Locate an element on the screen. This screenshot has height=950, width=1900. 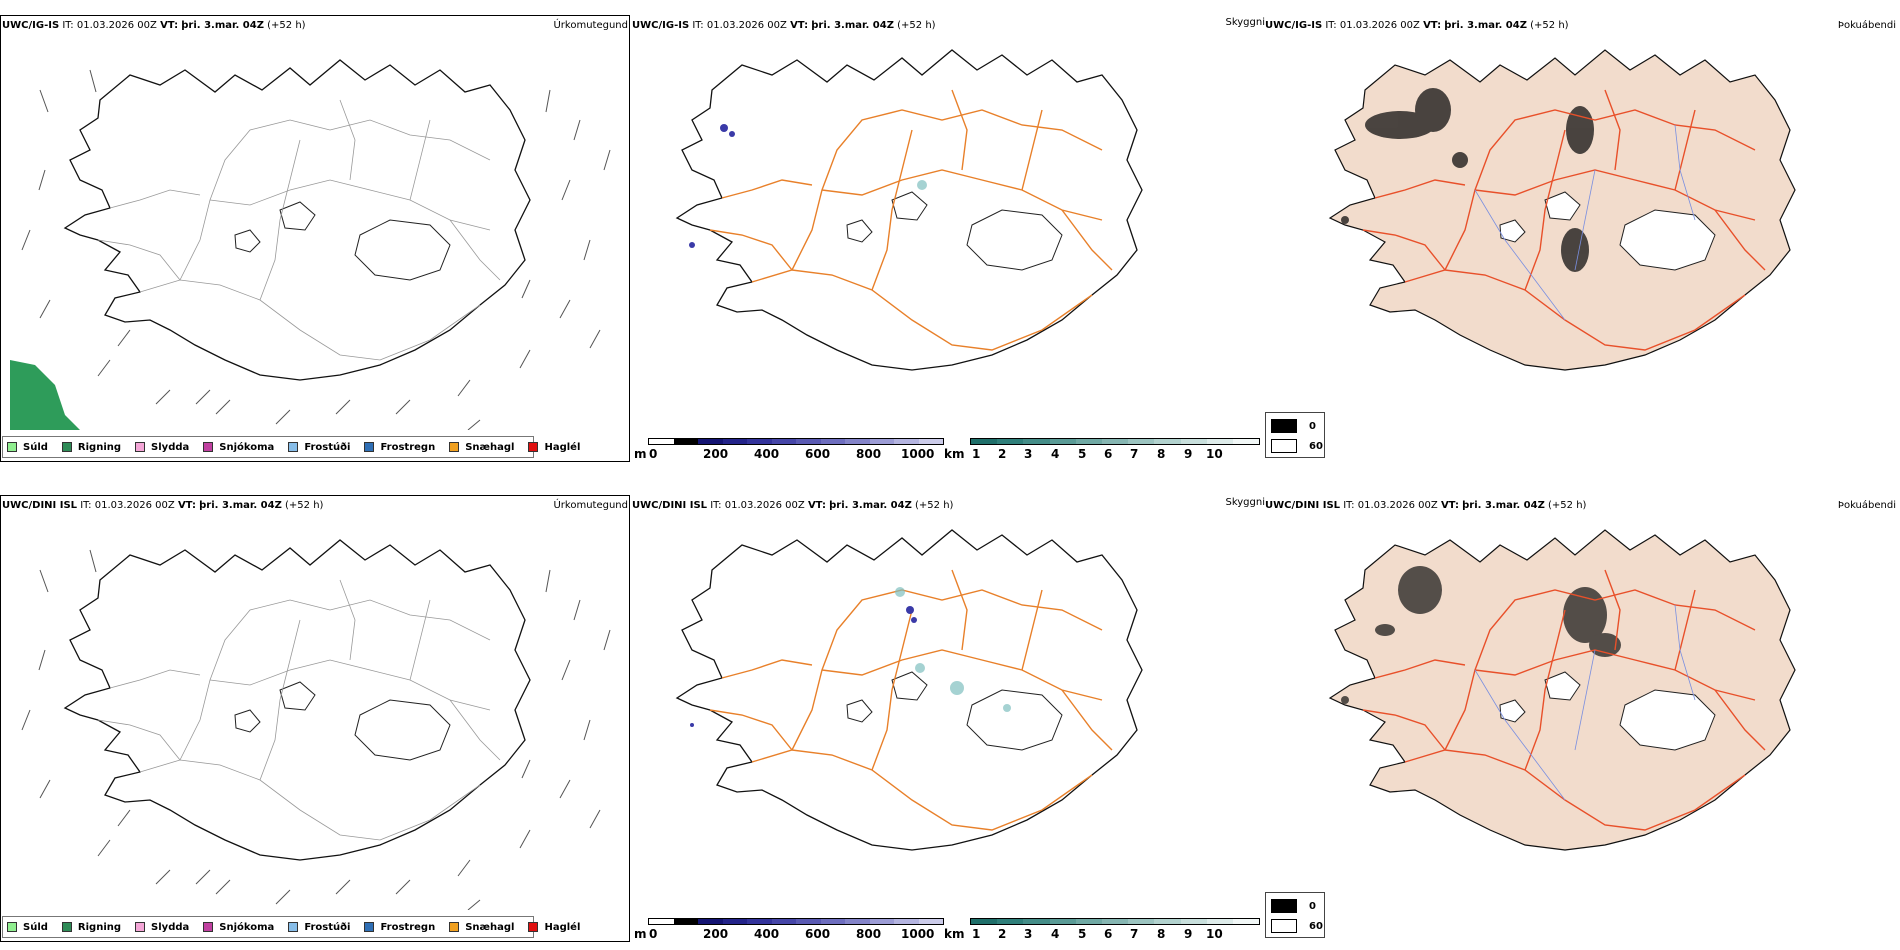
legend-label: Frostregn is located at coordinates (408, 927).